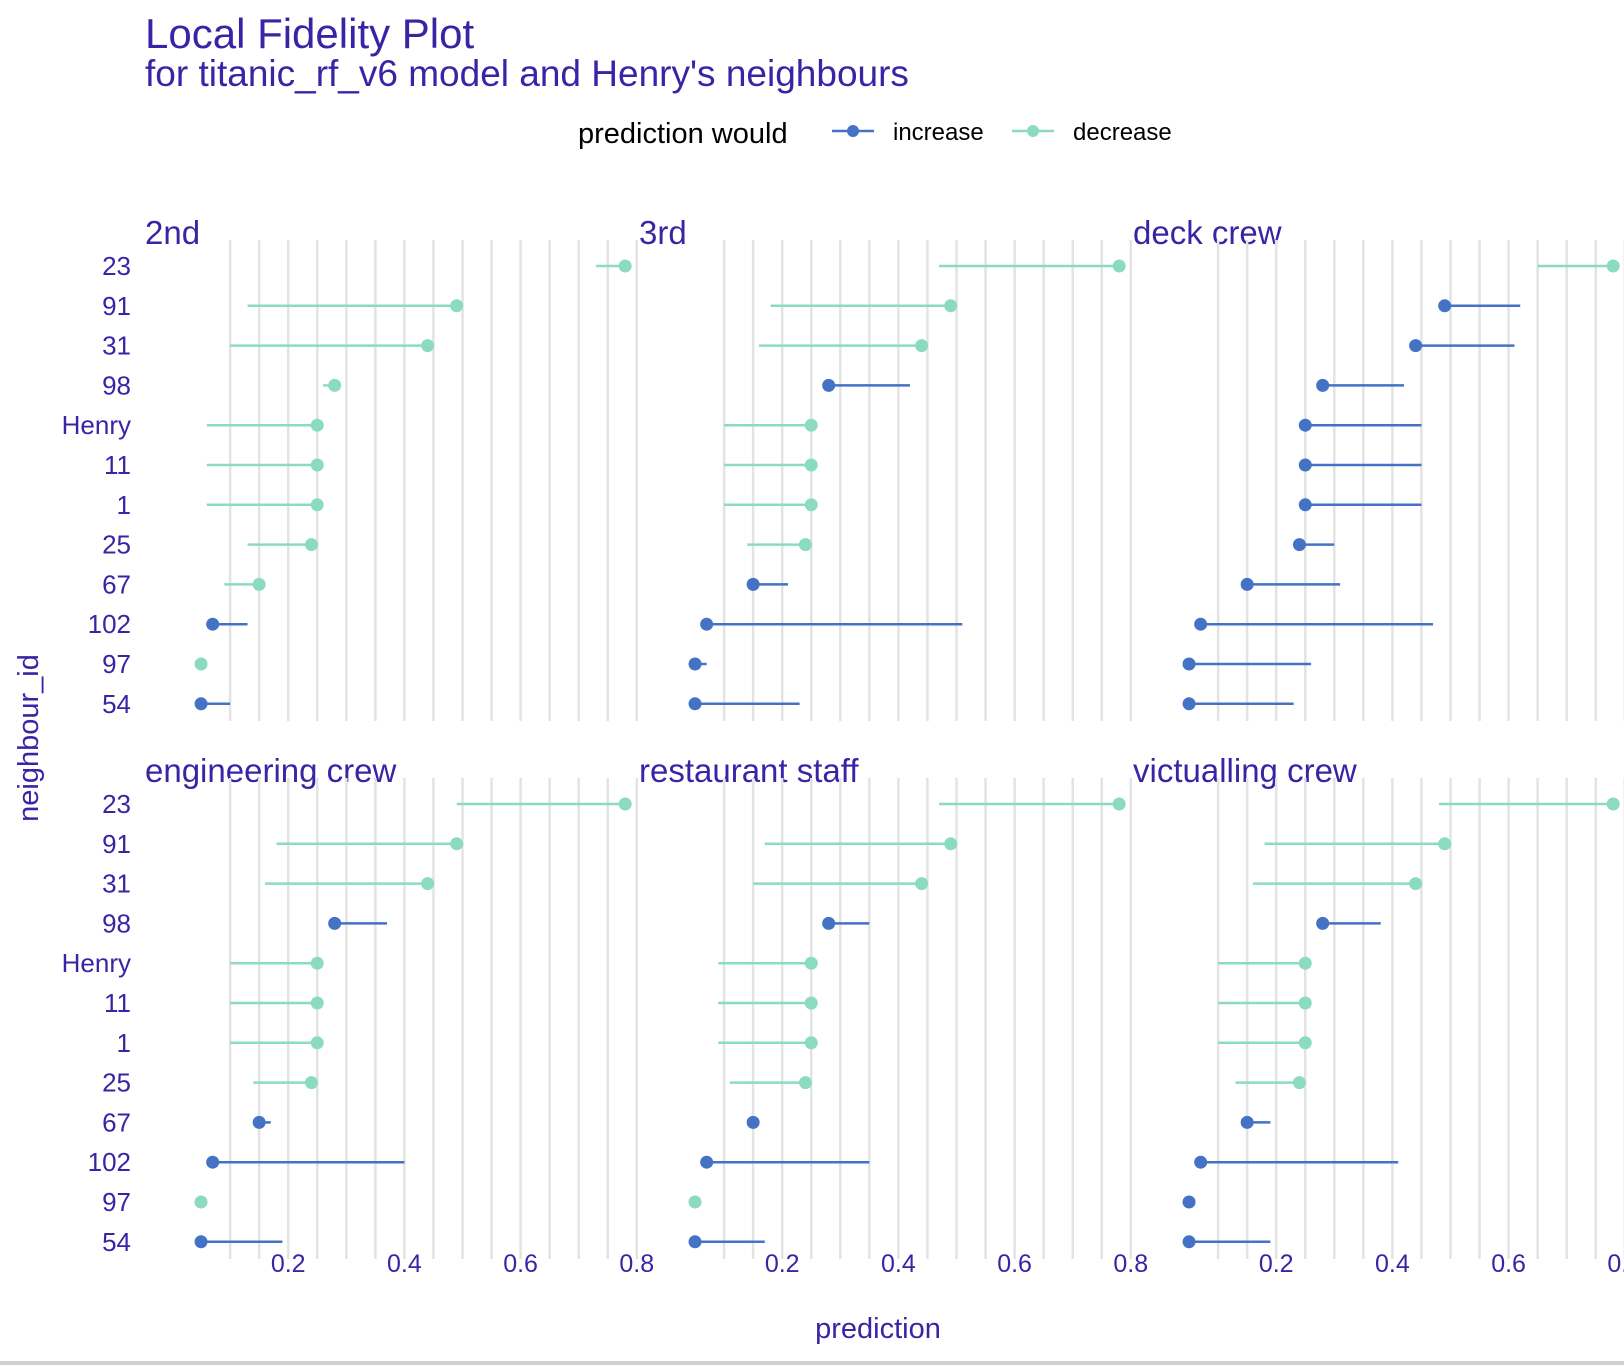 The width and height of the screenshot is (1624, 1366). I want to click on legend-increase-label: increase, so click(938, 132).